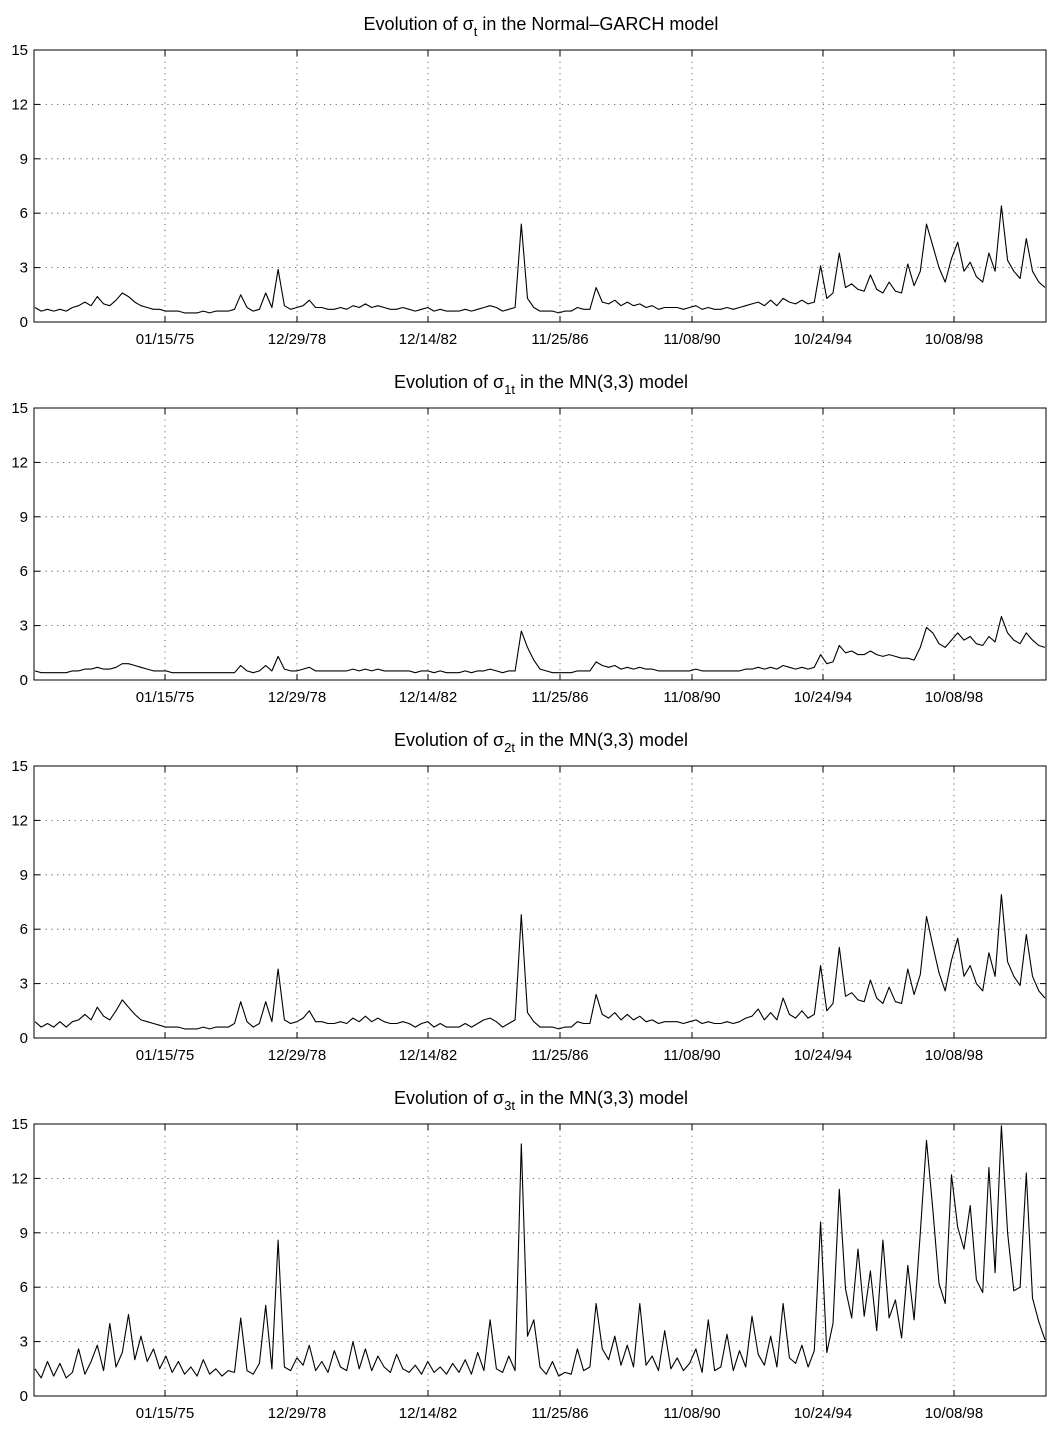 This screenshot has height=1429, width=1048. What do you see at coordinates (541, 384) in the screenshot?
I see `panel-title: Evolution of σ1t in the MN(3,3) model` at bounding box center [541, 384].